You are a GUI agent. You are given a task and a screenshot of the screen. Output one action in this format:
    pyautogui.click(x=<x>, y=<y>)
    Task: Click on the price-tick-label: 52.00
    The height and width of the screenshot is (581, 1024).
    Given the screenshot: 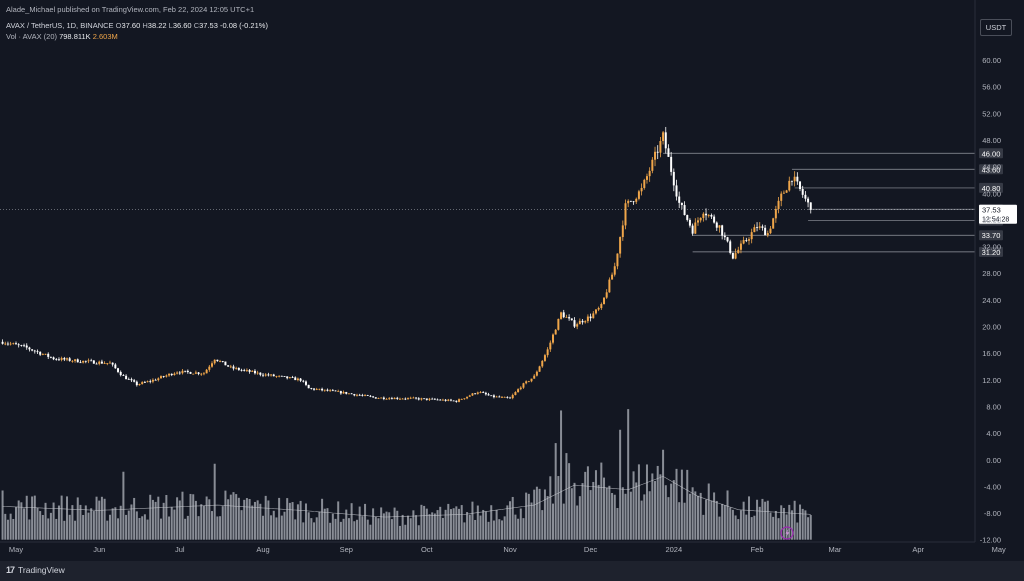 What is the action you would take?
    pyautogui.click(x=991, y=113)
    